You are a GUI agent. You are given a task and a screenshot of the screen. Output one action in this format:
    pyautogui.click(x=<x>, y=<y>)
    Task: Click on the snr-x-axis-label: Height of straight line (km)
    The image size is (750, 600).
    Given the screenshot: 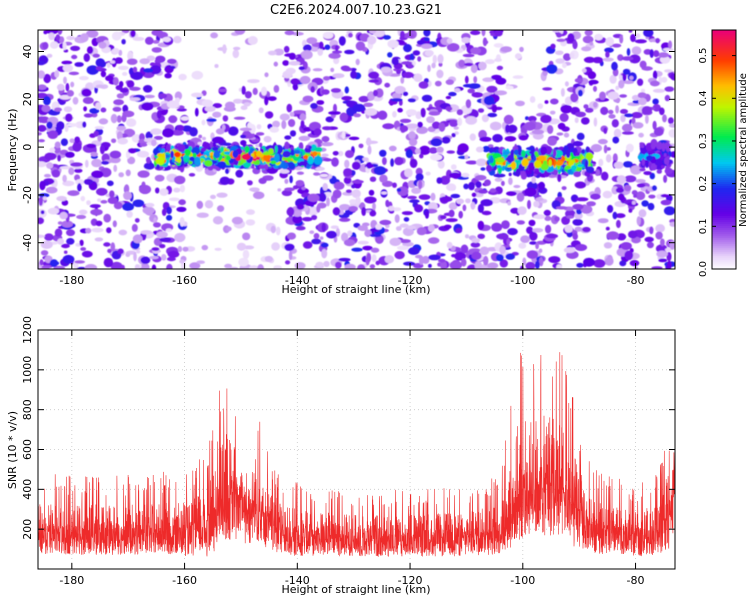 What is the action you would take?
    pyautogui.click(x=355, y=589)
    